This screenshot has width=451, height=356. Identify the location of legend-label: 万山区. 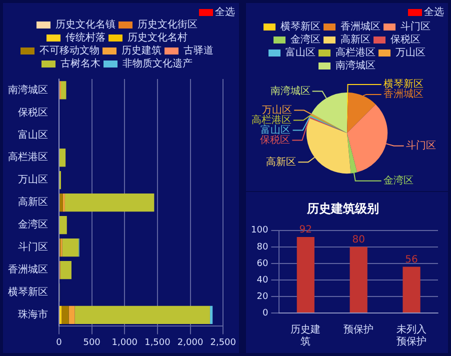
(411, 52).